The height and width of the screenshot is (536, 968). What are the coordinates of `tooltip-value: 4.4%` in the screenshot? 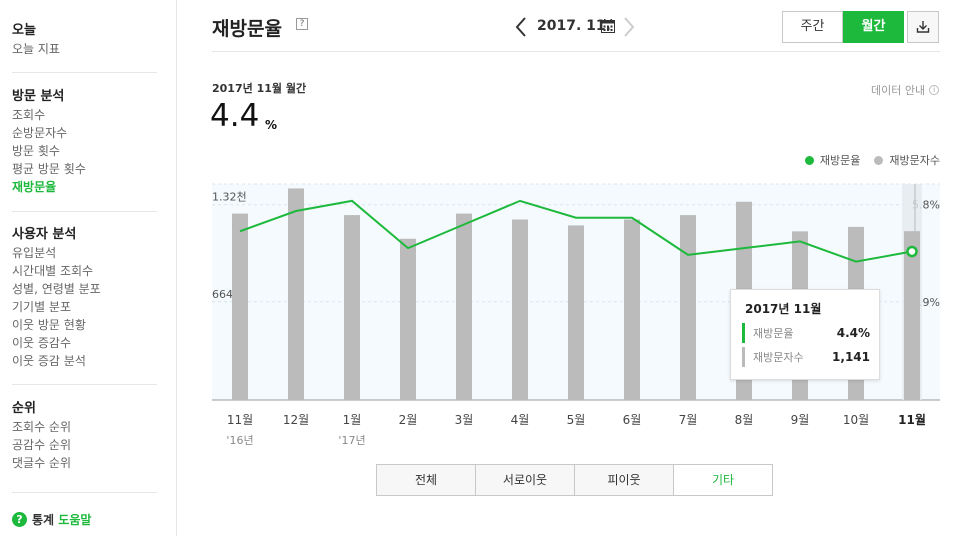 It's located at (853, 333).